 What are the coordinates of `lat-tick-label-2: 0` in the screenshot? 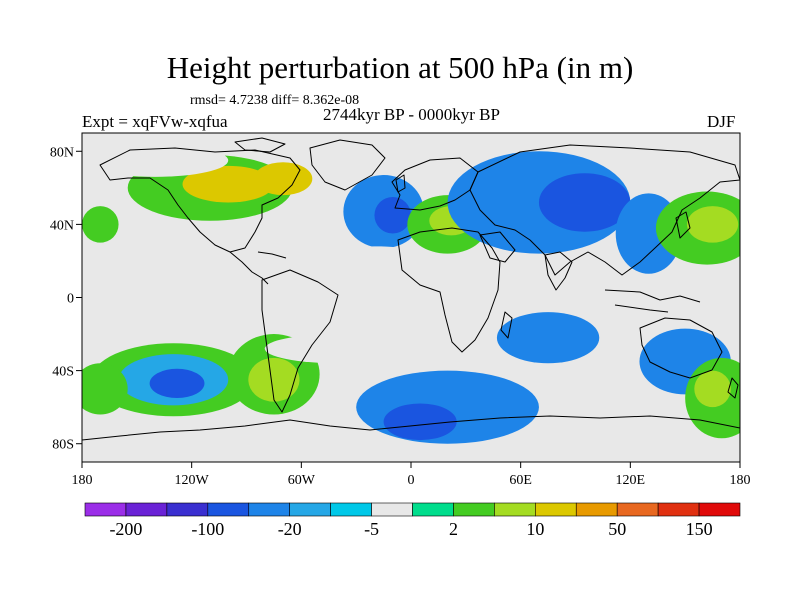 It's located at (70, 299).